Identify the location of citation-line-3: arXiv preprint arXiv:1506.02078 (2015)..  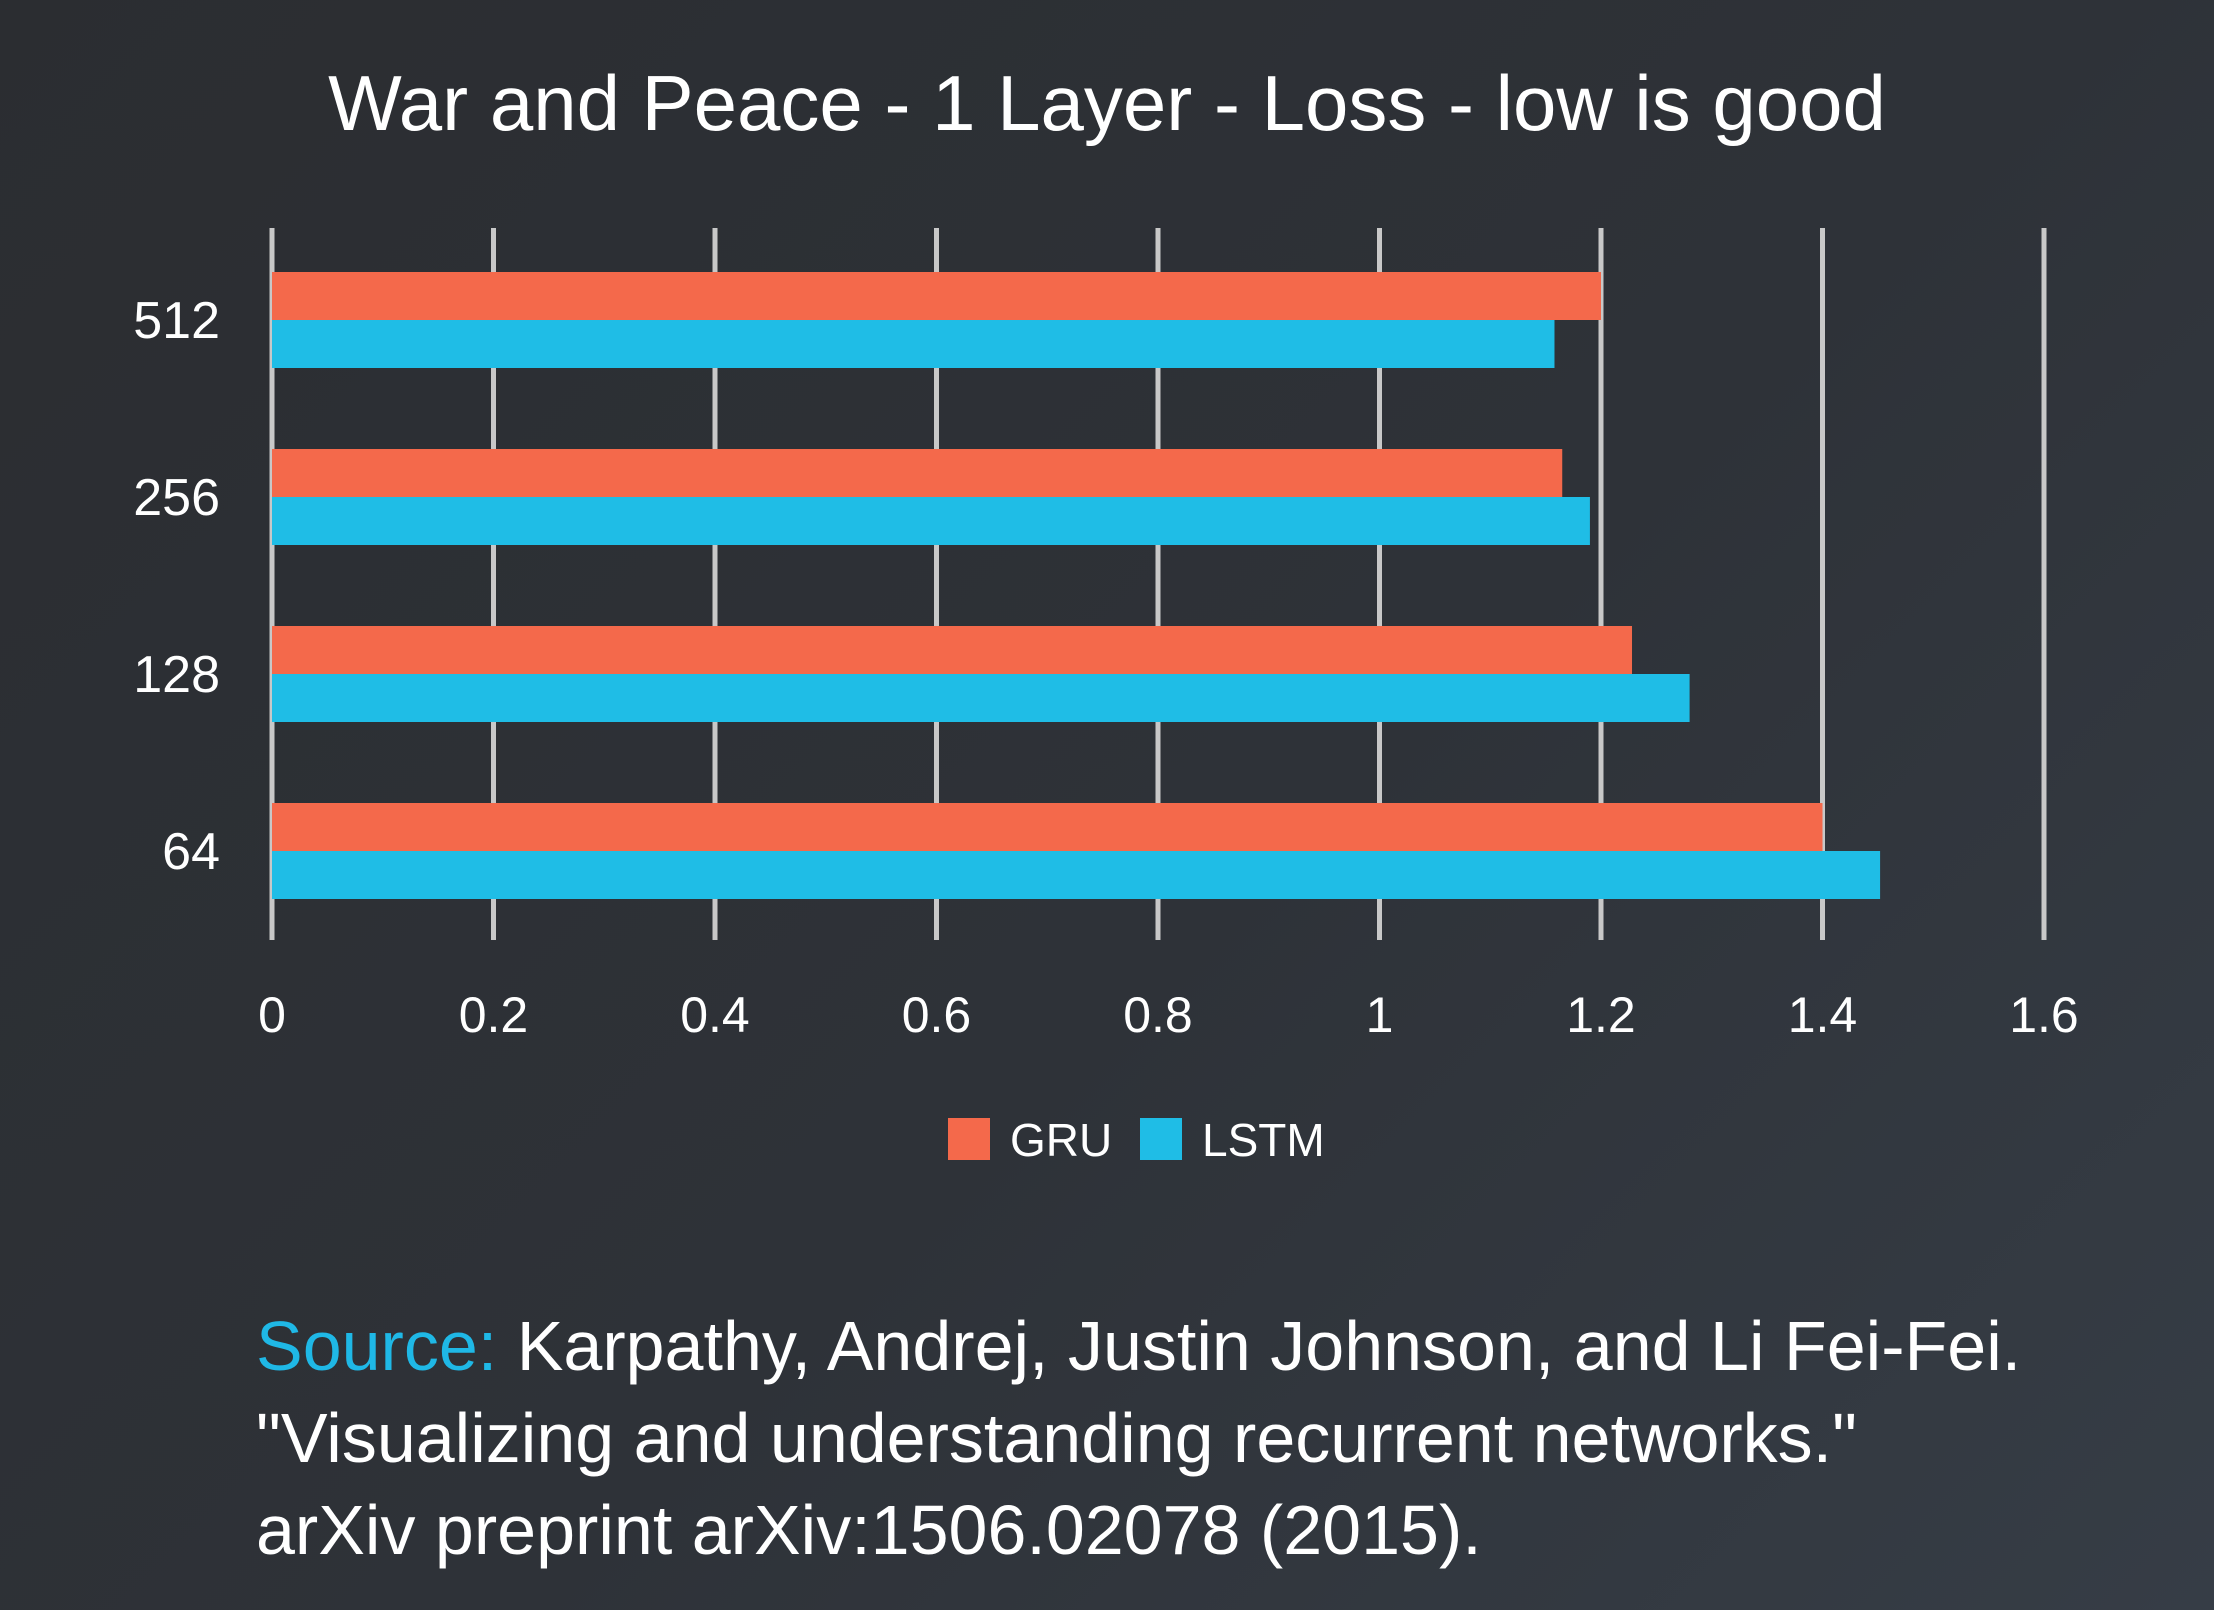
(869, 1530).